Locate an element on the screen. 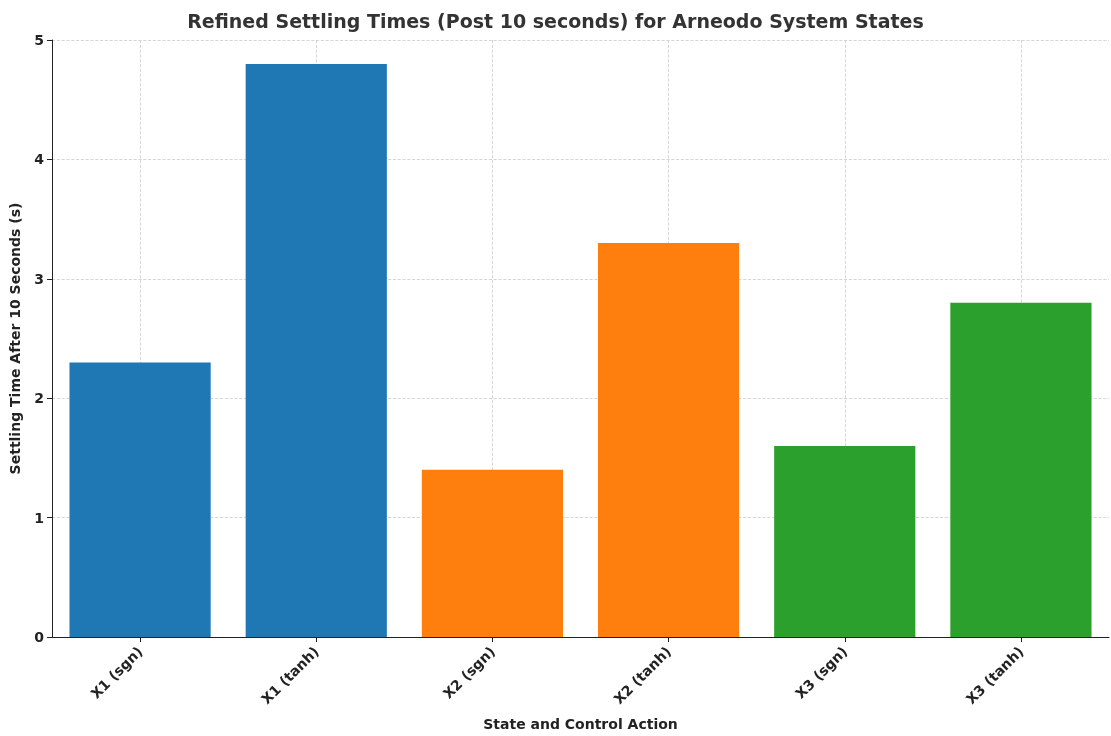  chart-title: Refined Settling Times (Post 10 seconds) for Arneodo System States is located at coordinates (555, 20).